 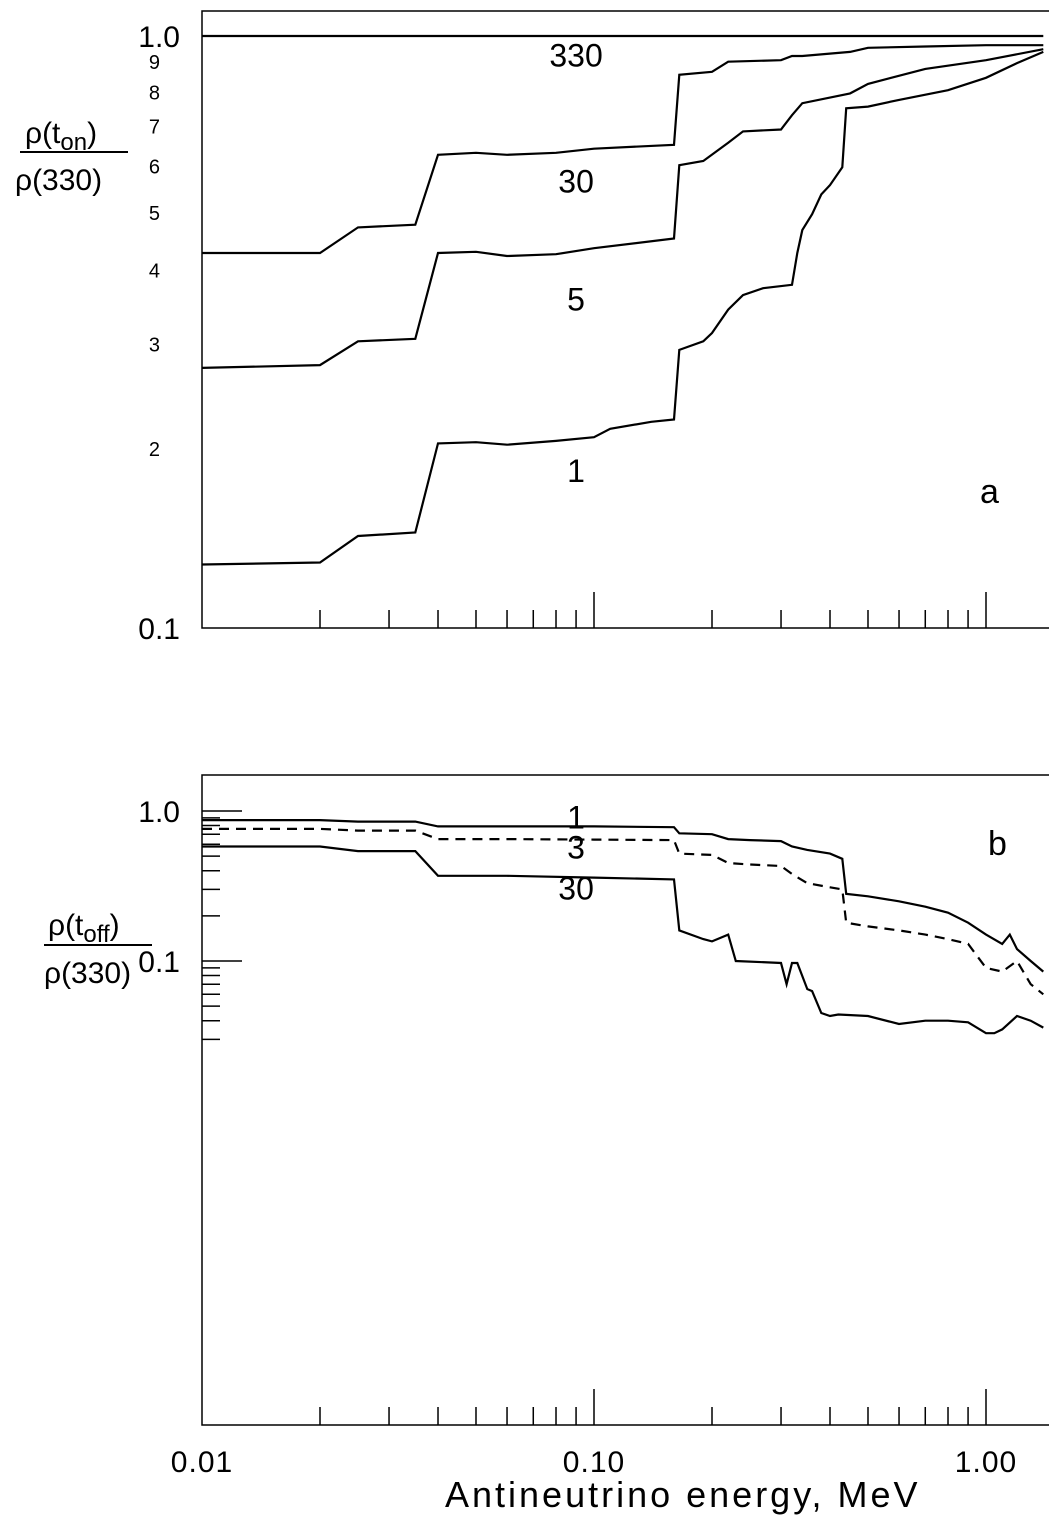 What do you see at coordinates (576, 817) in the screenshot?
I see `panel-b-curve-label: 1` at bounding box center [576, 817].